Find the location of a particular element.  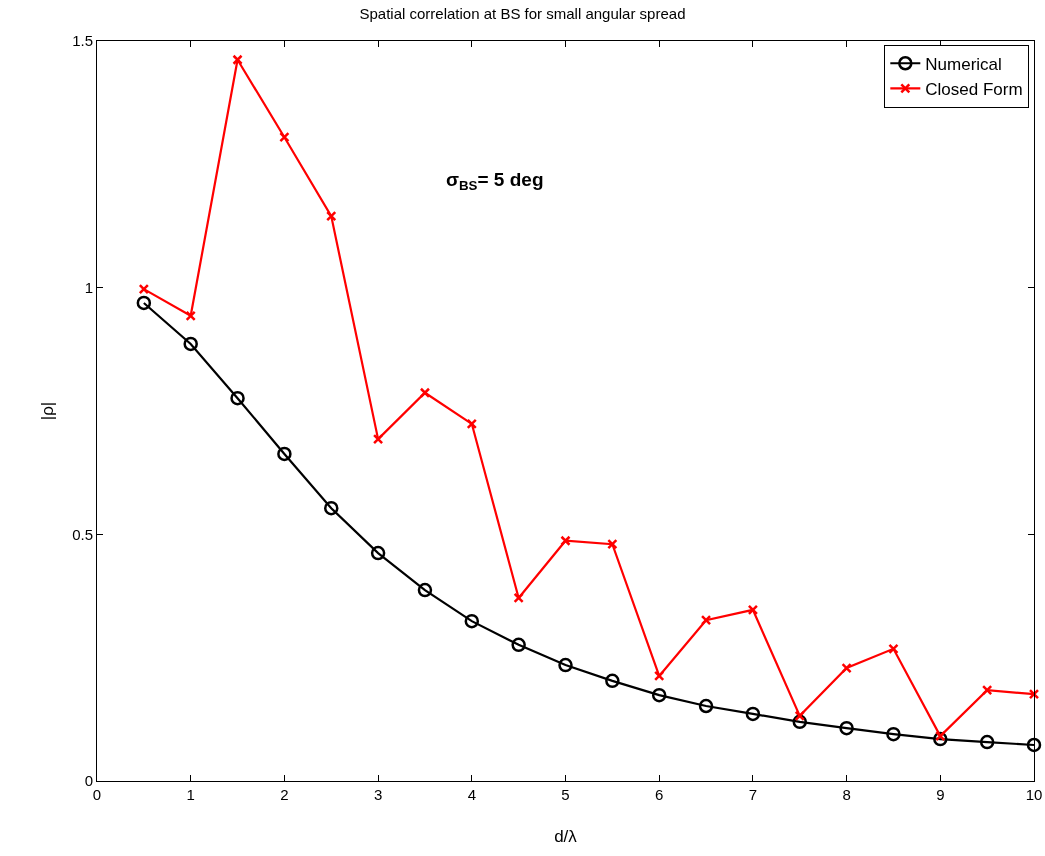

legend-label: Closed Form is located at coordinates (974, 89).